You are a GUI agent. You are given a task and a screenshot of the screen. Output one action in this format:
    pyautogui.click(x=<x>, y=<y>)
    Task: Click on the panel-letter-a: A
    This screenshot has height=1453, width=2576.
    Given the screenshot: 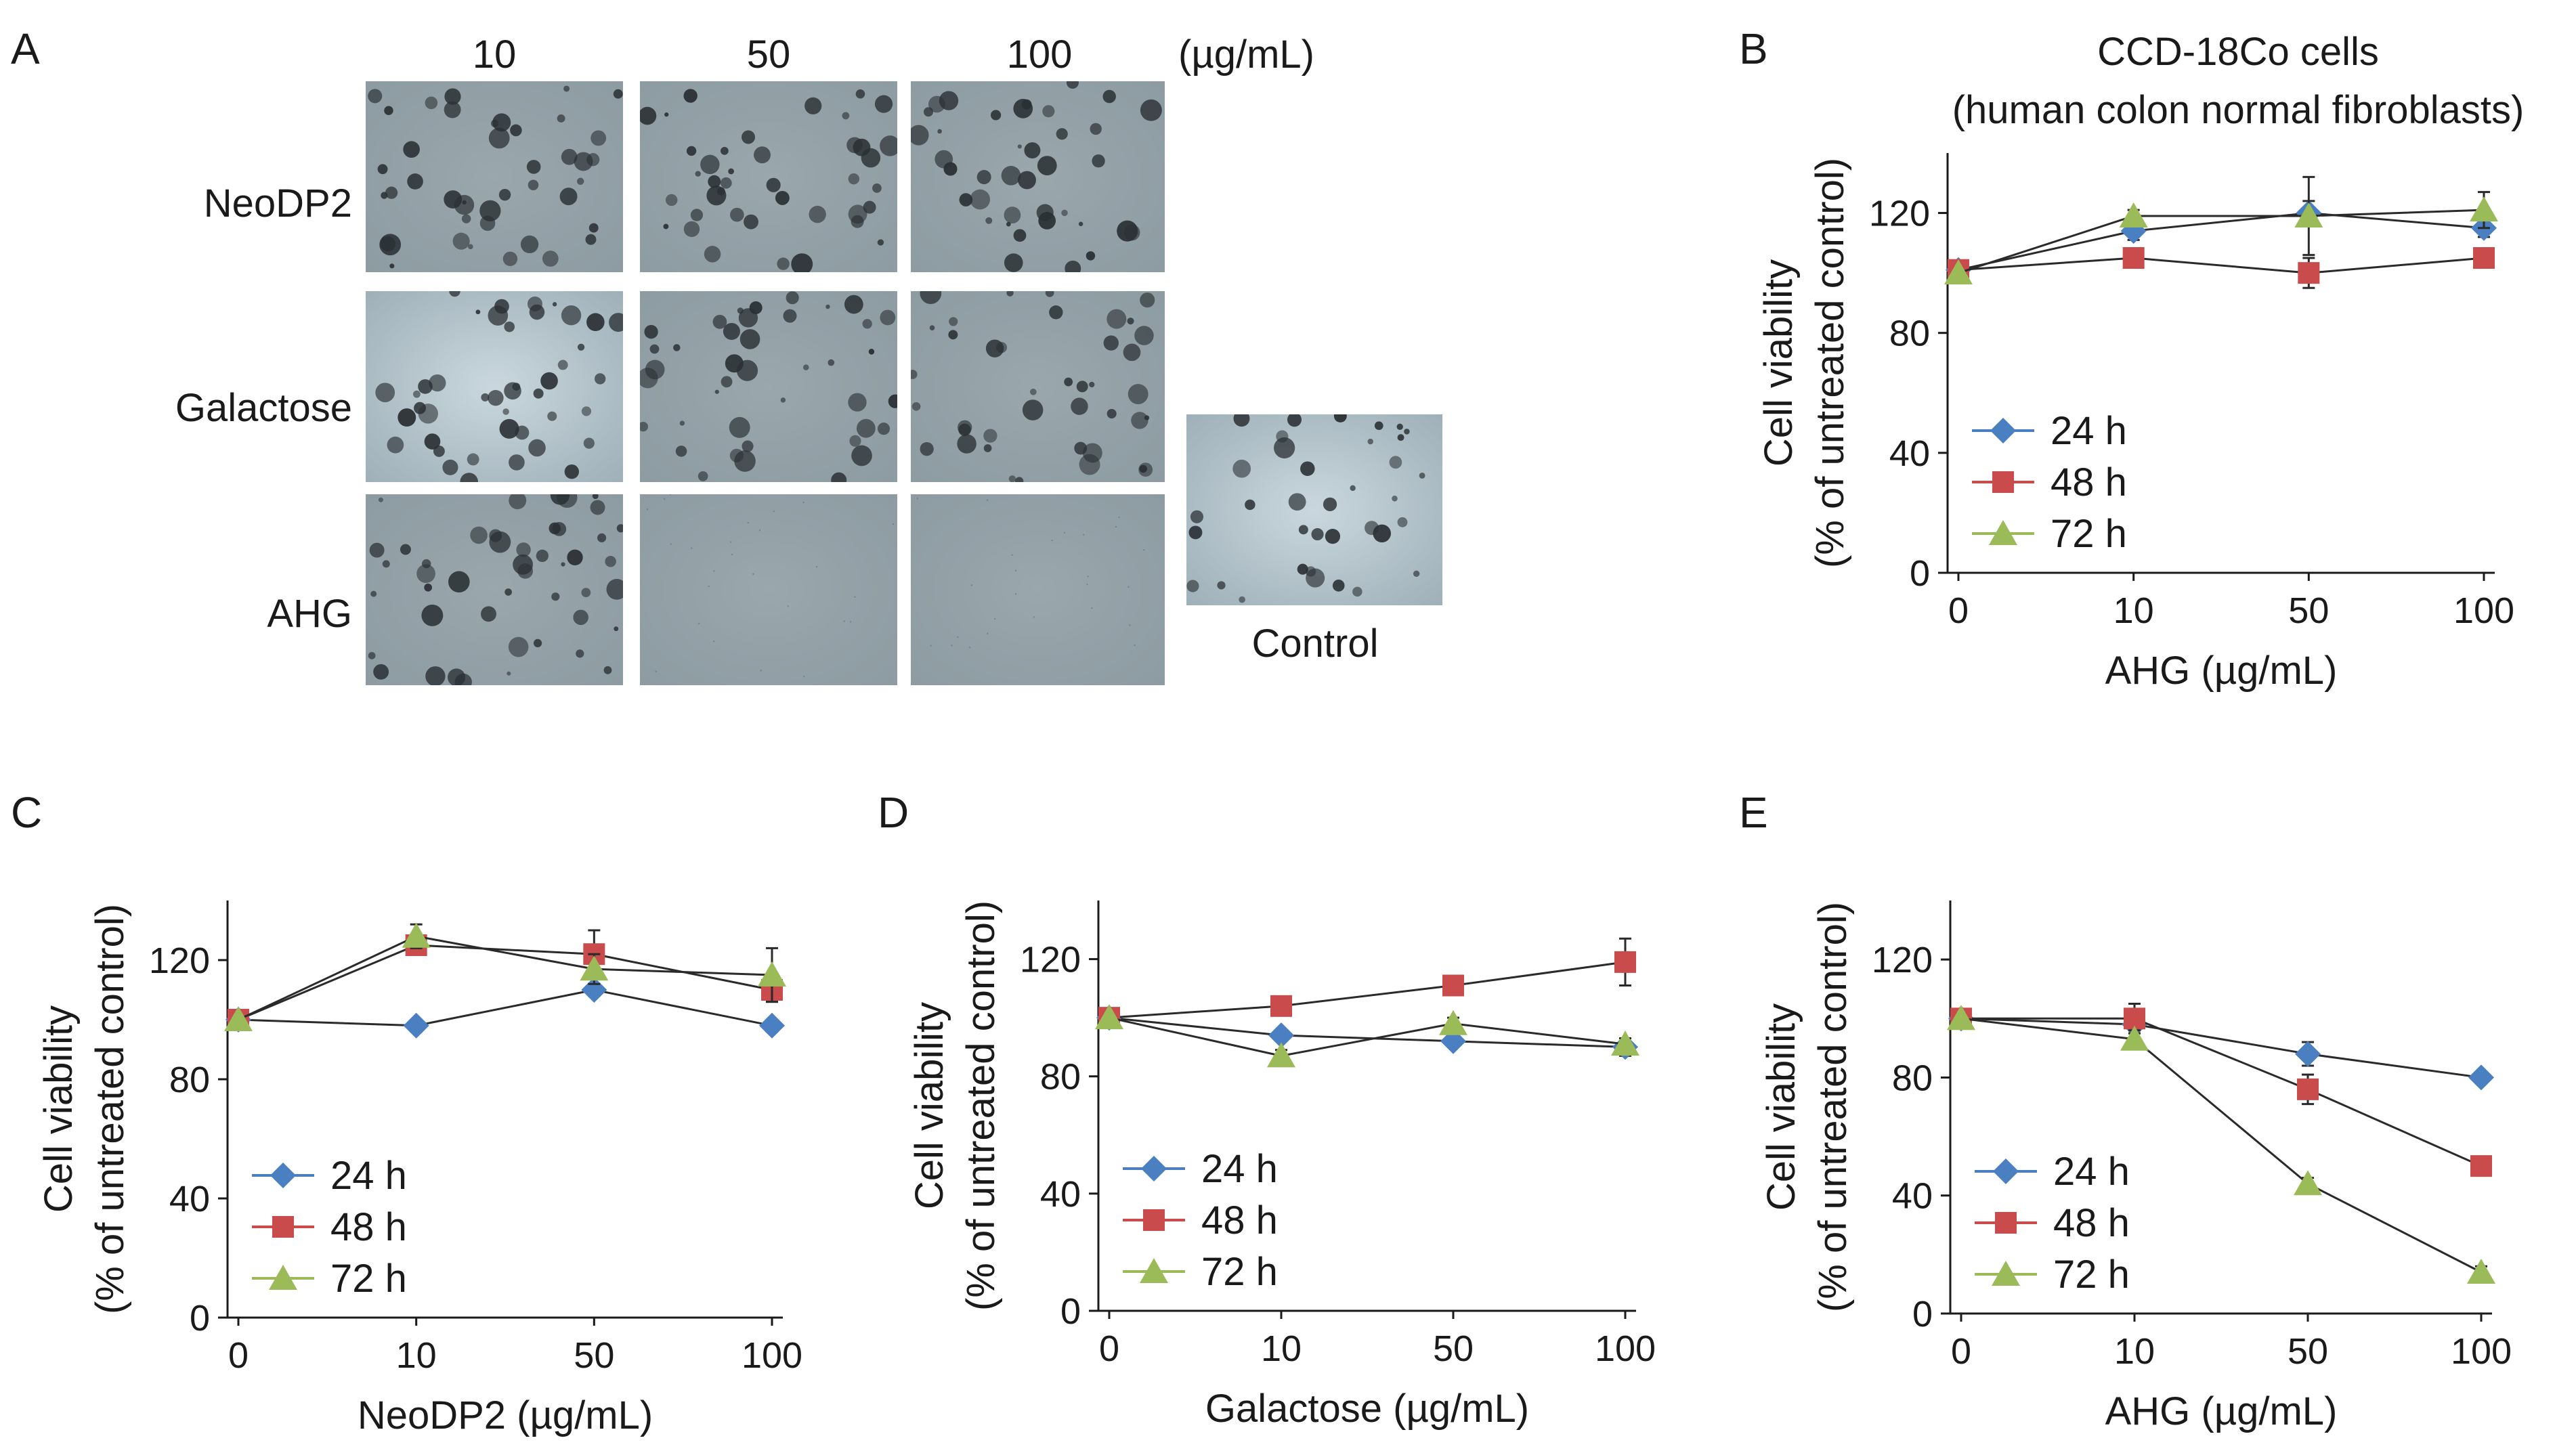 What is the action you would take?
    pyautogui.click(x=25, y=48)
    